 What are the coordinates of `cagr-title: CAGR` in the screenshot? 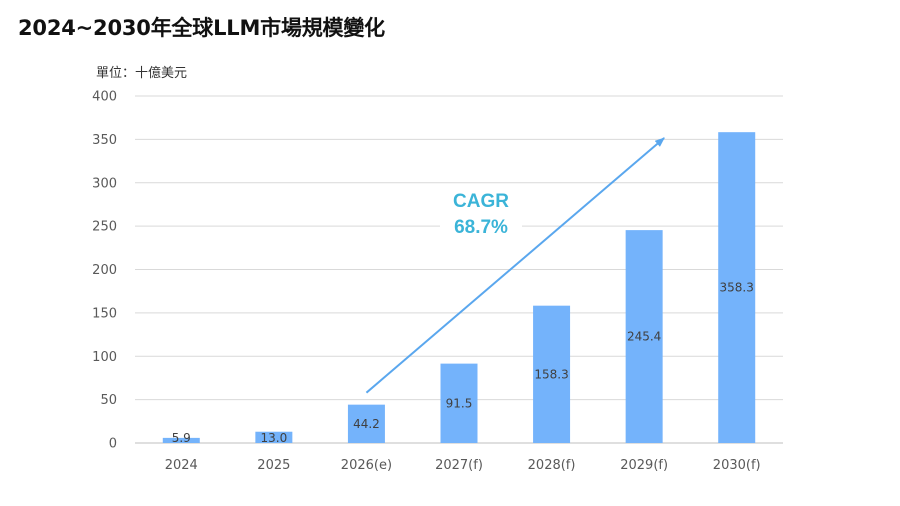 It's located at (481, 201).